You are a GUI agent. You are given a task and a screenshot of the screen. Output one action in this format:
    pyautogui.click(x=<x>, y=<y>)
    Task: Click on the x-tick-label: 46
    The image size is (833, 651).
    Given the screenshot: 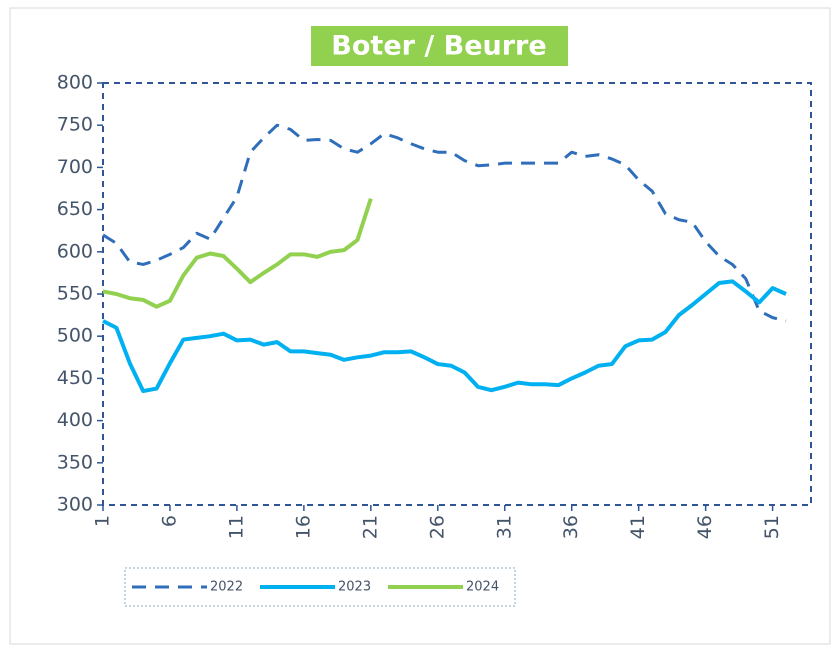 What is the action you would take?
    pyautogui.click(x=705, y=527)
    